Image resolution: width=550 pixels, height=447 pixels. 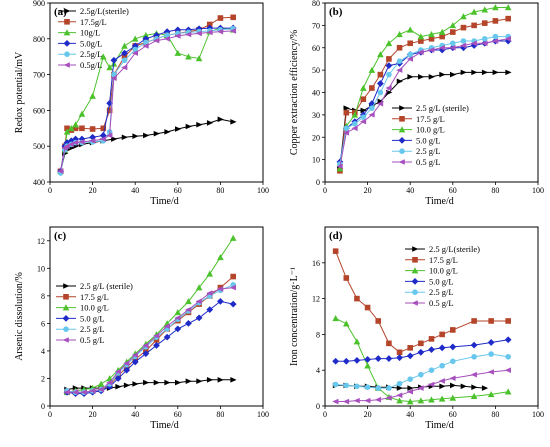 I want to click on y-axis-label: Arsenic dissolution/%, so click(x=19, y=316).